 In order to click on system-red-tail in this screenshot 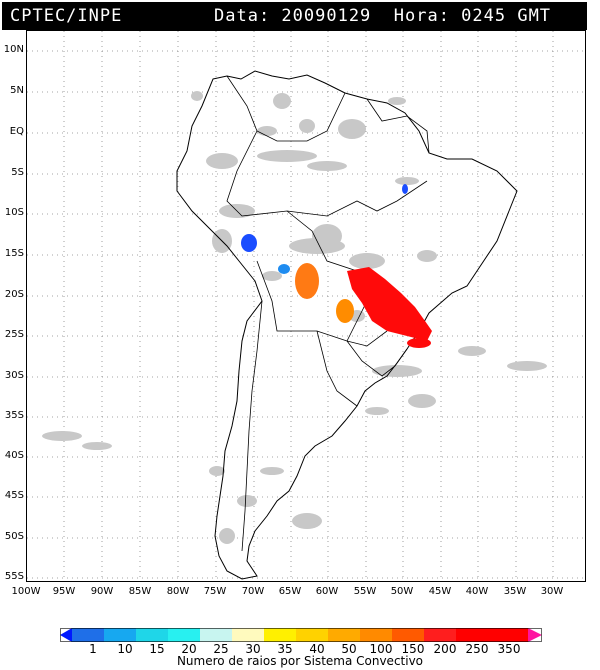, I will do `click(419, 343)`.